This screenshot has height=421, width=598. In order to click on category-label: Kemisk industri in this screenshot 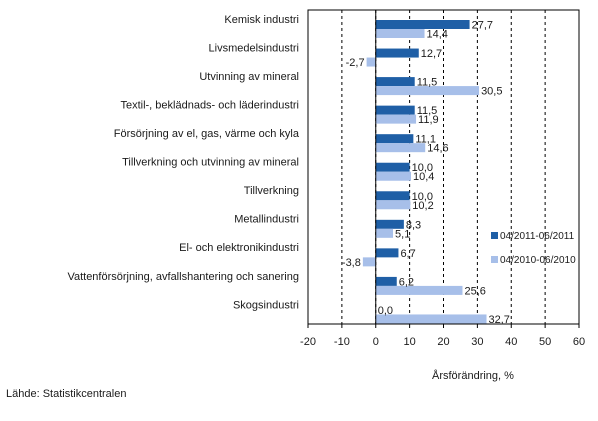, I will do `click(261, 20)`.